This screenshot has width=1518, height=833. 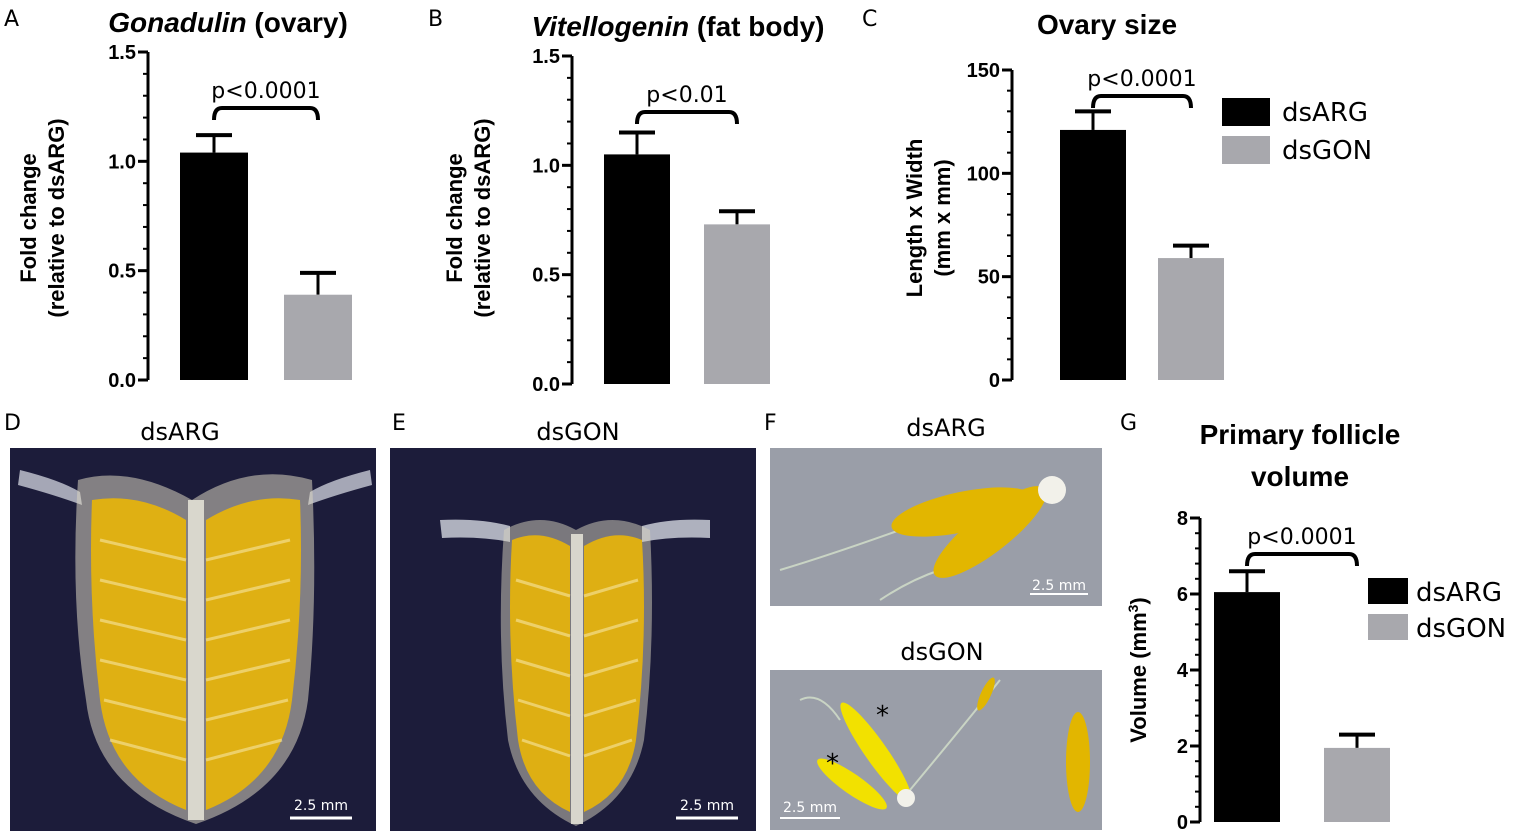 I want to click on chart-b-ytick-label: 1.5, so click(x=546, y=57).